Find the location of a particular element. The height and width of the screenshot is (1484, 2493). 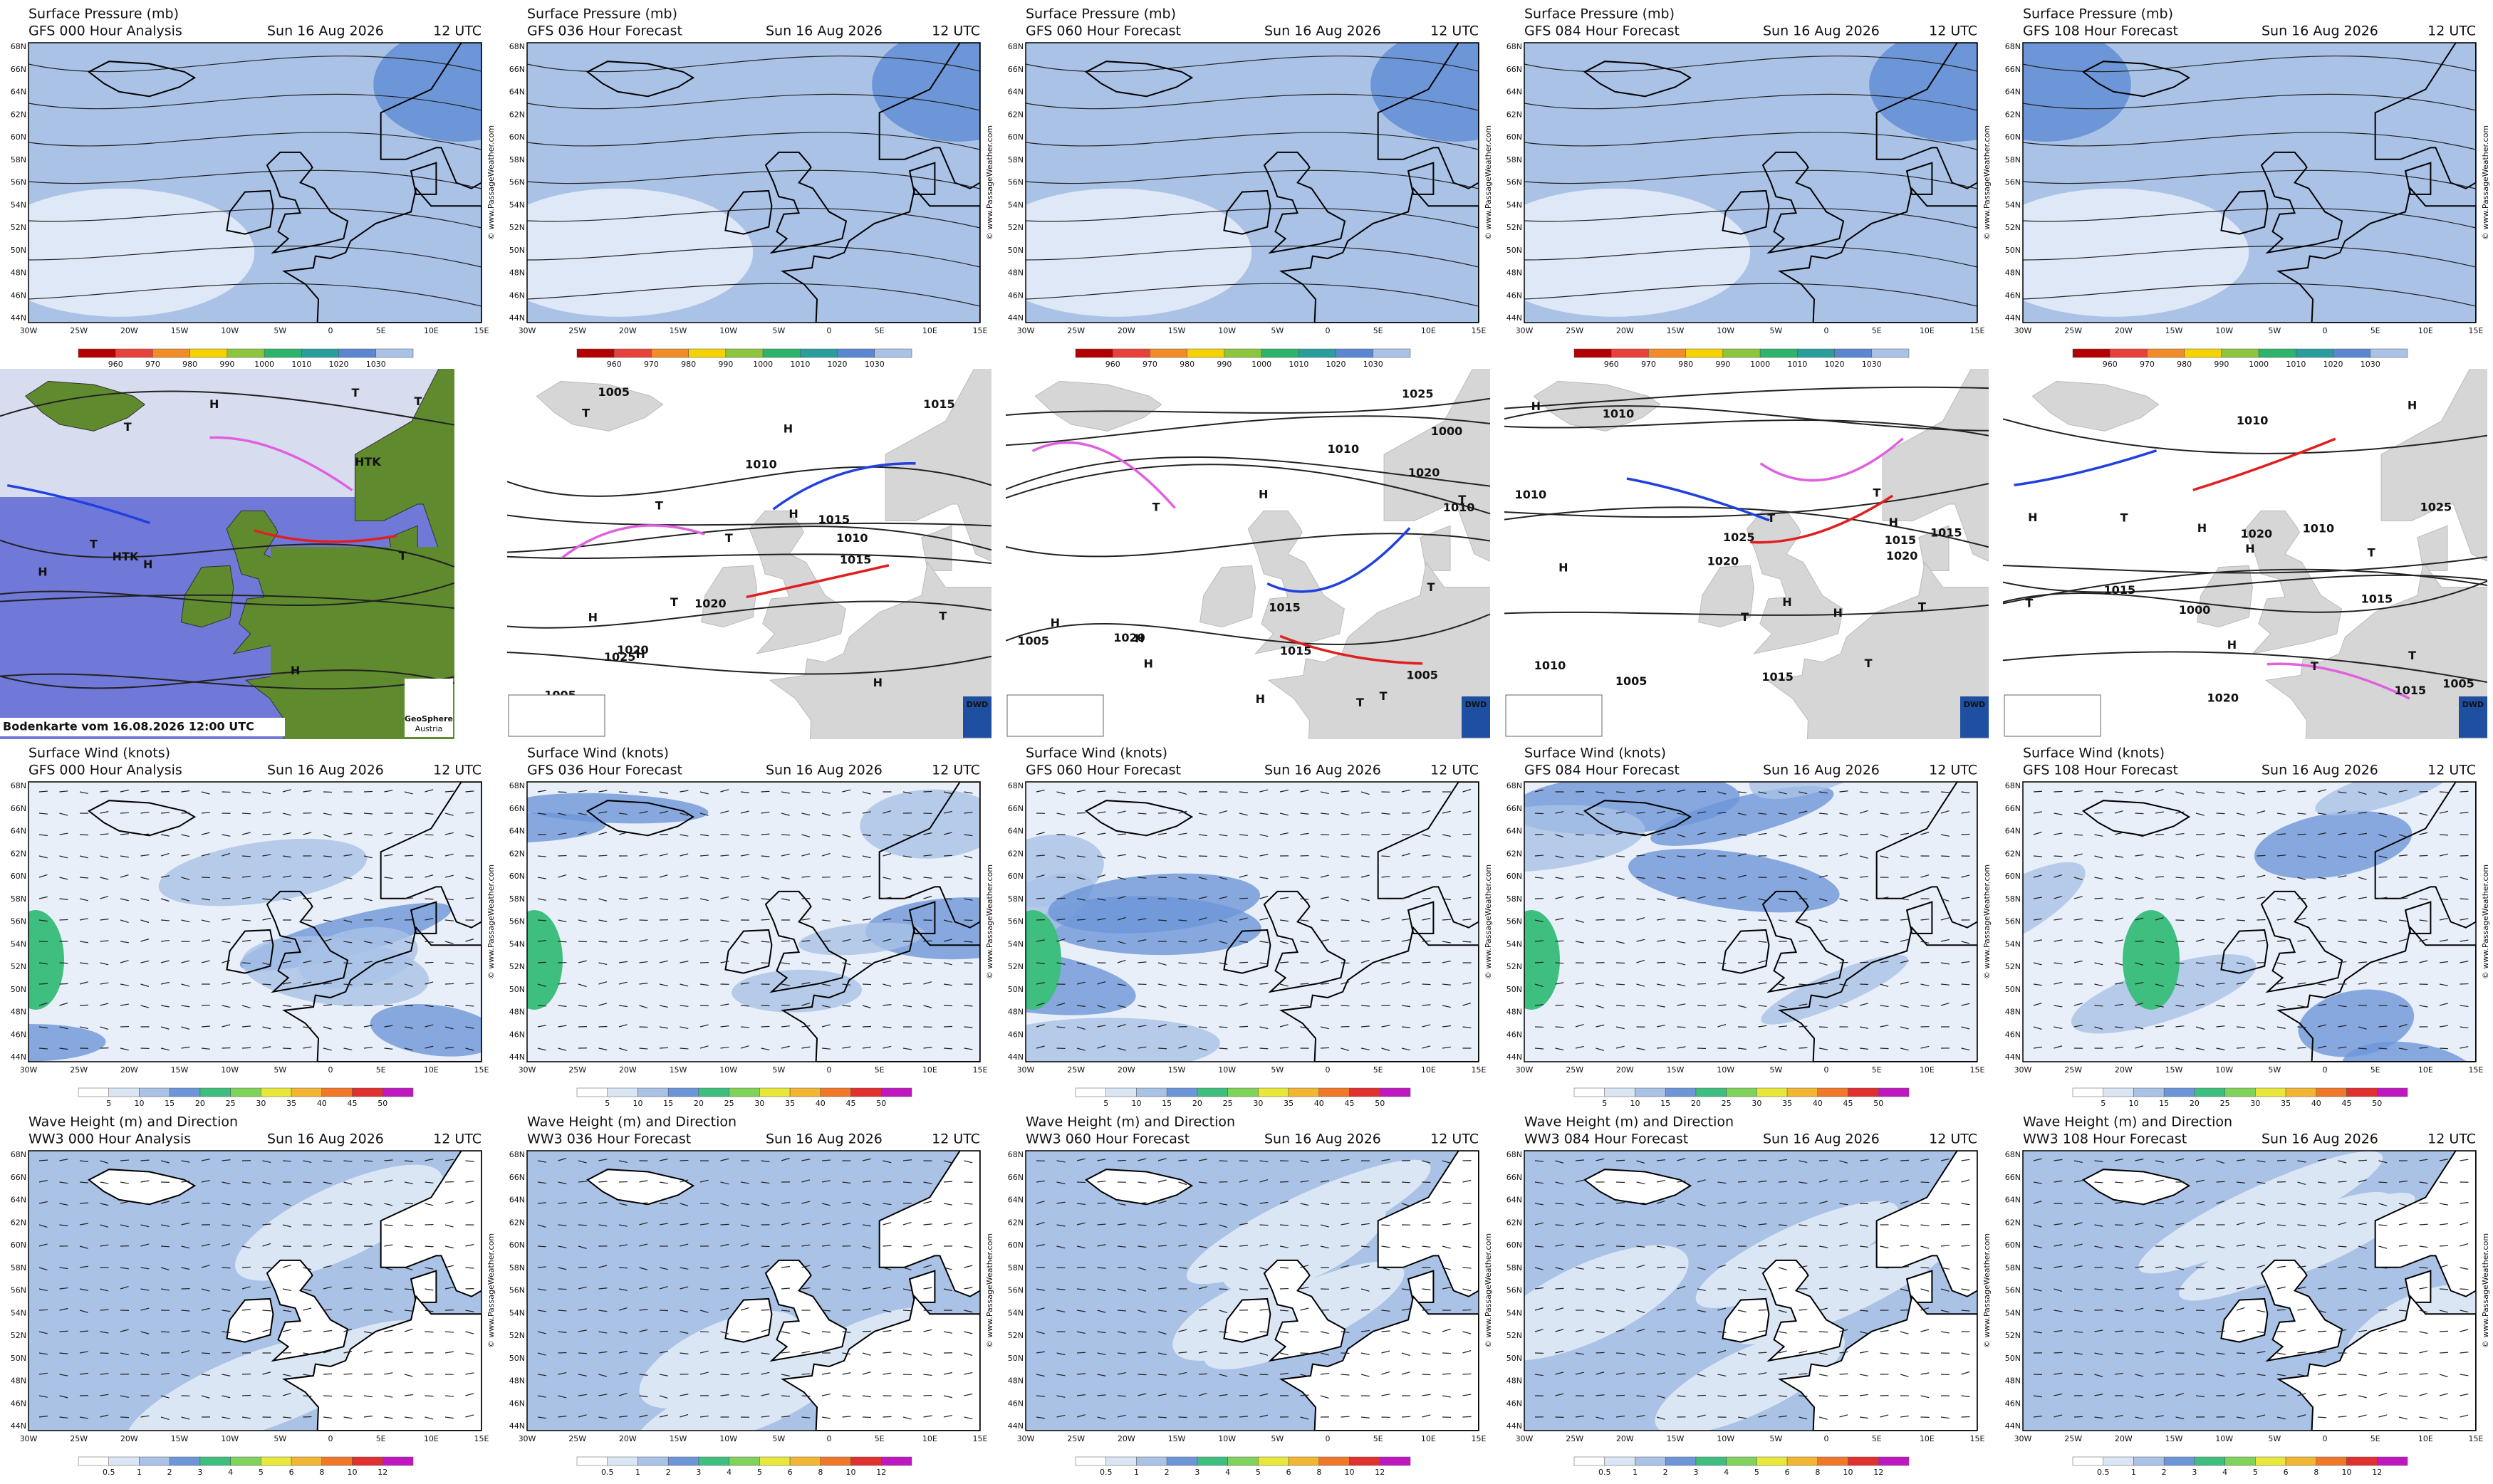

lat-tick: 46N is located at coordinates (2013, 295).